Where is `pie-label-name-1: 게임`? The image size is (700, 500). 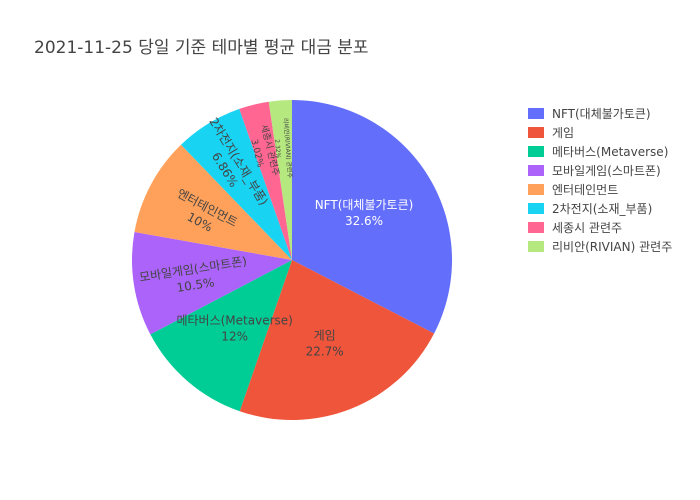
pie-label-name-1: 게임 is located at coordinates (325, 336).